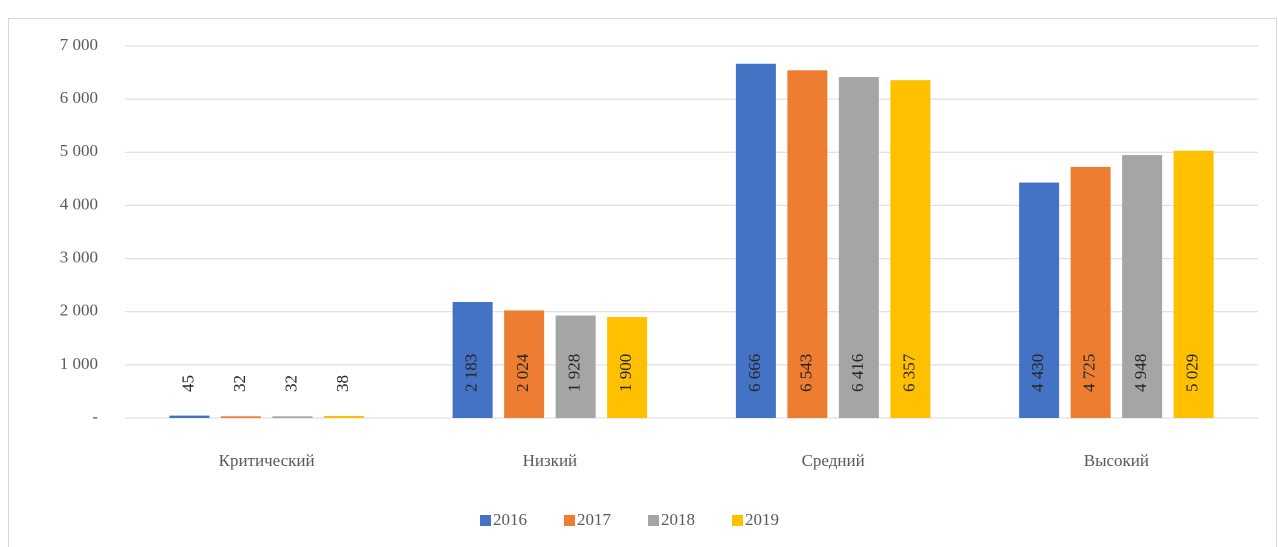  Describe the element at coordinates (79, 97) in the screenshot. I see `y-tick-label: 6 000` at that location.